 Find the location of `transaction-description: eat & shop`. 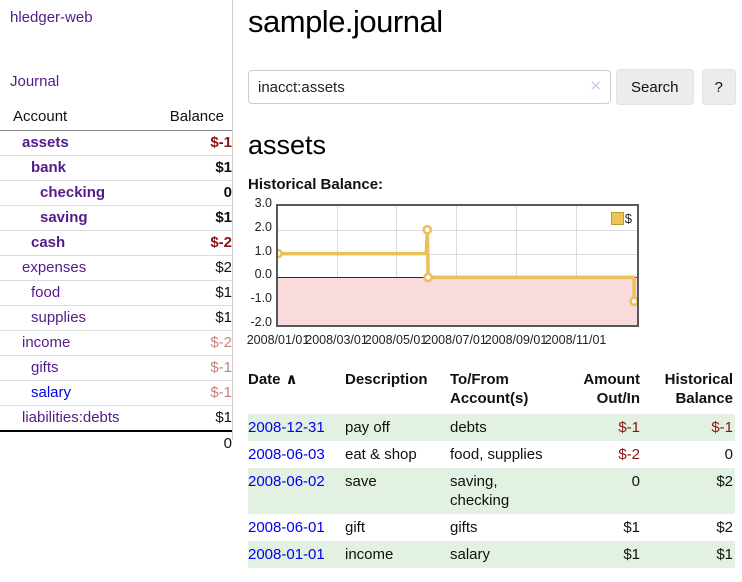

transaction-description: eat & shop is located at coordinates (381, 454).